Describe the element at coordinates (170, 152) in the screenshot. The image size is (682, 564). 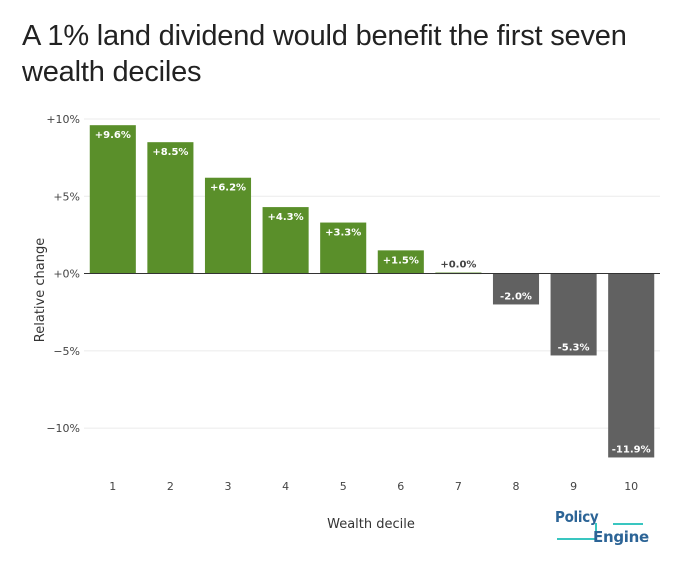
I see `bar-value-label: +8.5%` at that location.